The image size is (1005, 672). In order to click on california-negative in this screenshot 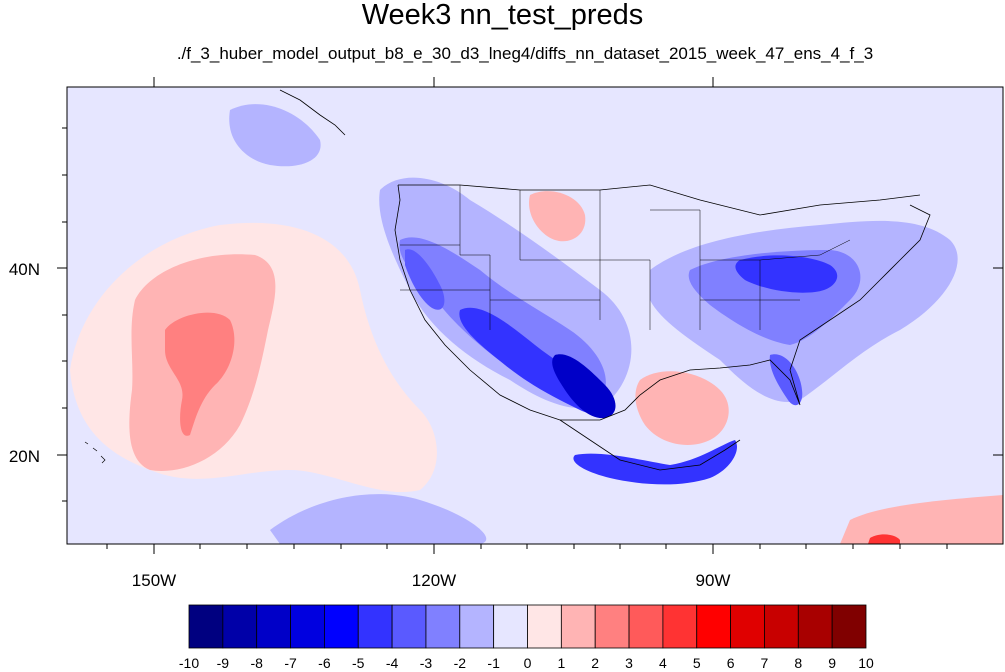, I will do `click(425, 279)`.